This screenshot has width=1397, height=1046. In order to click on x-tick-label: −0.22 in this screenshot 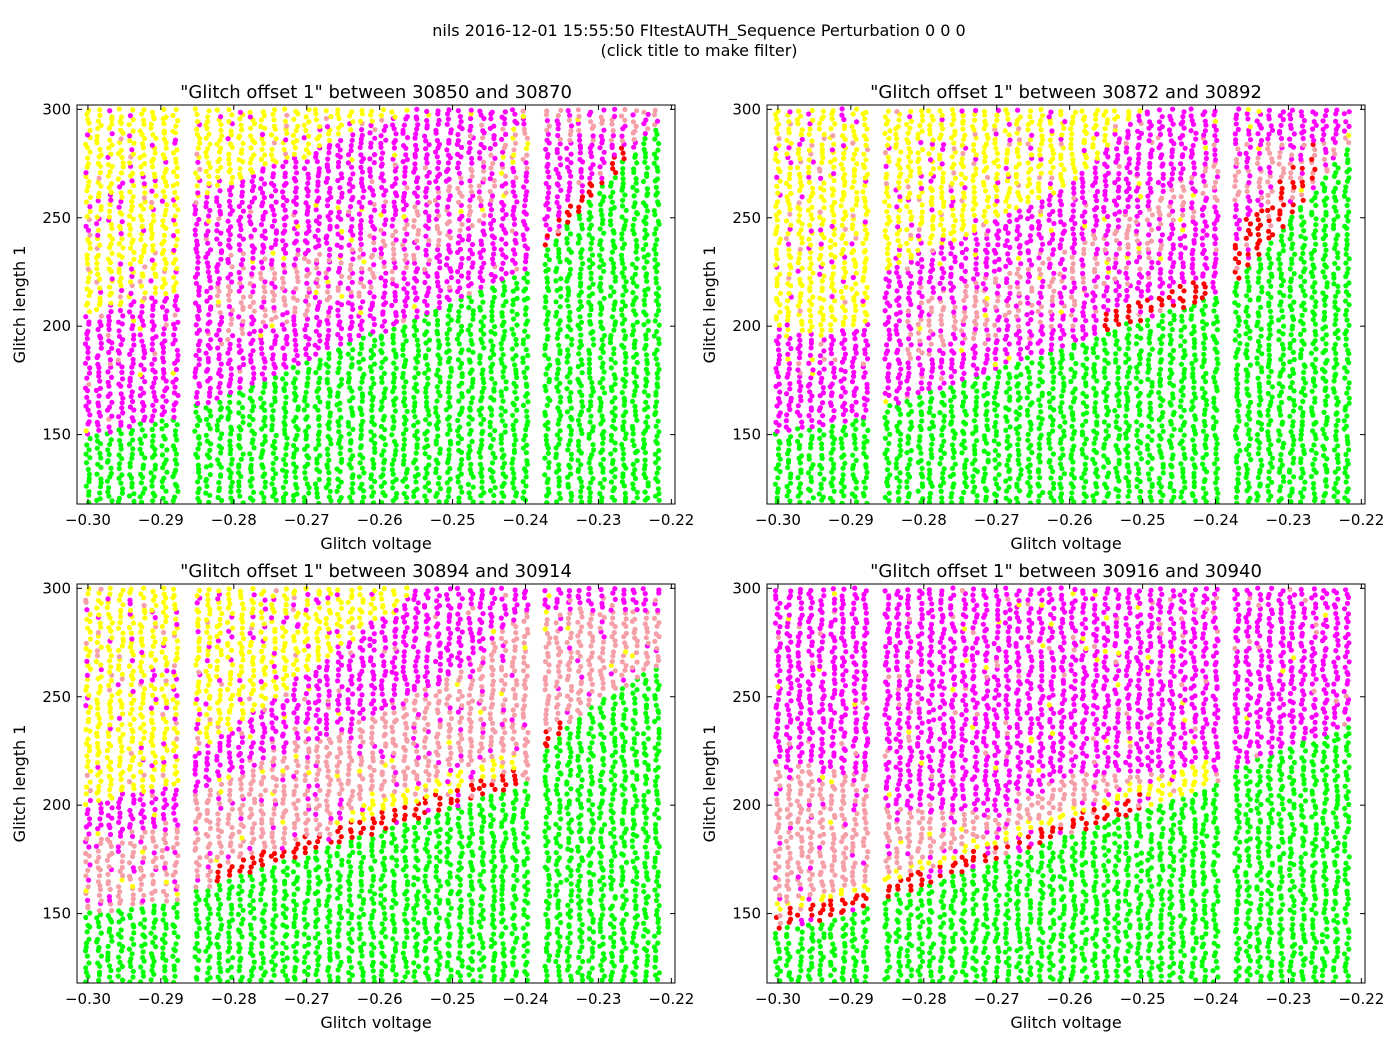, I will do `click(671, 520)`.